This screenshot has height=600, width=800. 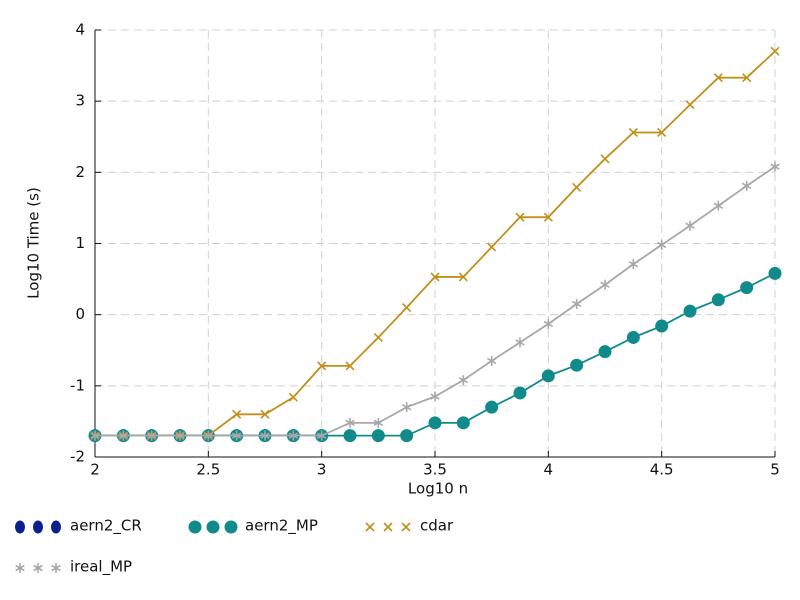 I want to click on legend-item: aern2_MP, so click(x=253, y=526).